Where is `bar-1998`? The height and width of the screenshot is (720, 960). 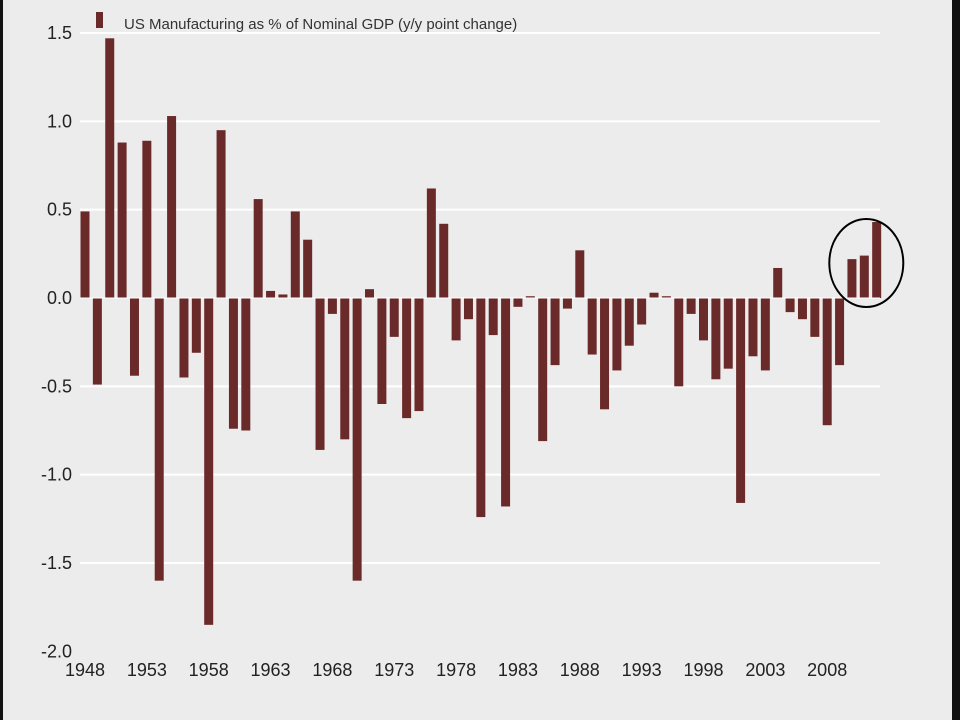 bar-1998 is located at coordinates (703, 319).